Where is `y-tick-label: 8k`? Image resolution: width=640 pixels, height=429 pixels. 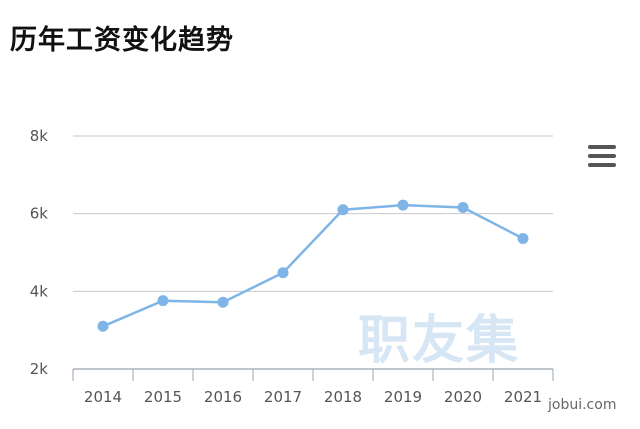 y-tick-label: 8k is located at coordinates (39, 136).